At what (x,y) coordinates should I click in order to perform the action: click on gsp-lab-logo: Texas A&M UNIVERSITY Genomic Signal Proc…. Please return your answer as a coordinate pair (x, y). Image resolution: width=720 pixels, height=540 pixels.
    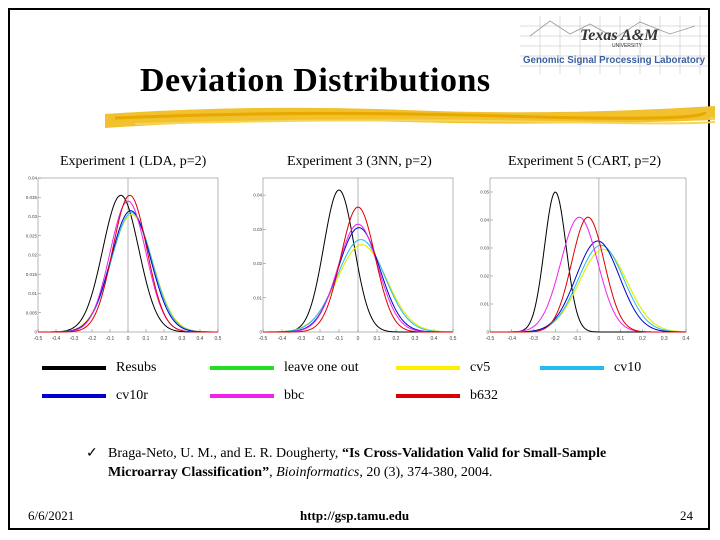
    Looking at the image, I should click on (614, 45).